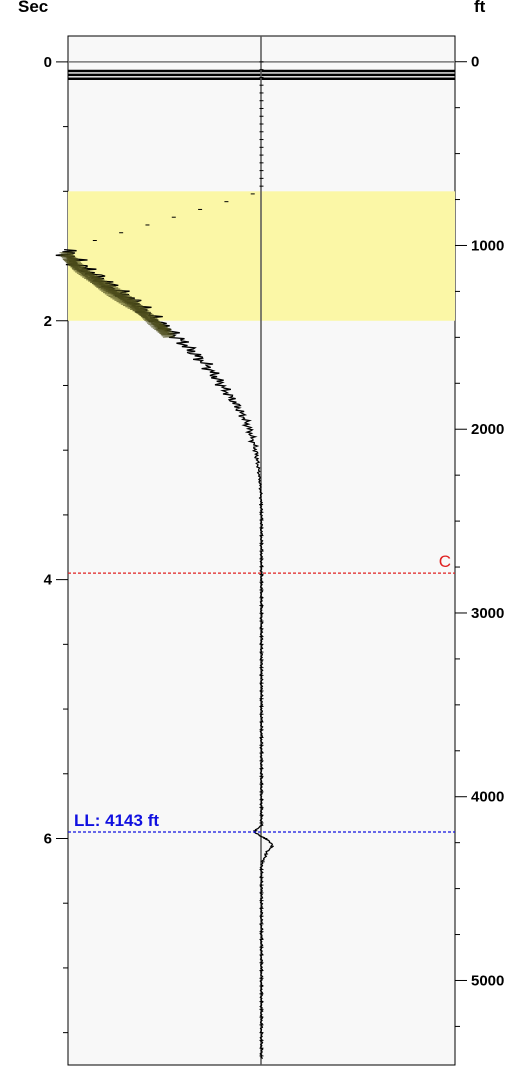 The height and width of the screenshot is (1069, 519). I want to click on left-axis-unit-label: Sec, so click(33, 8).